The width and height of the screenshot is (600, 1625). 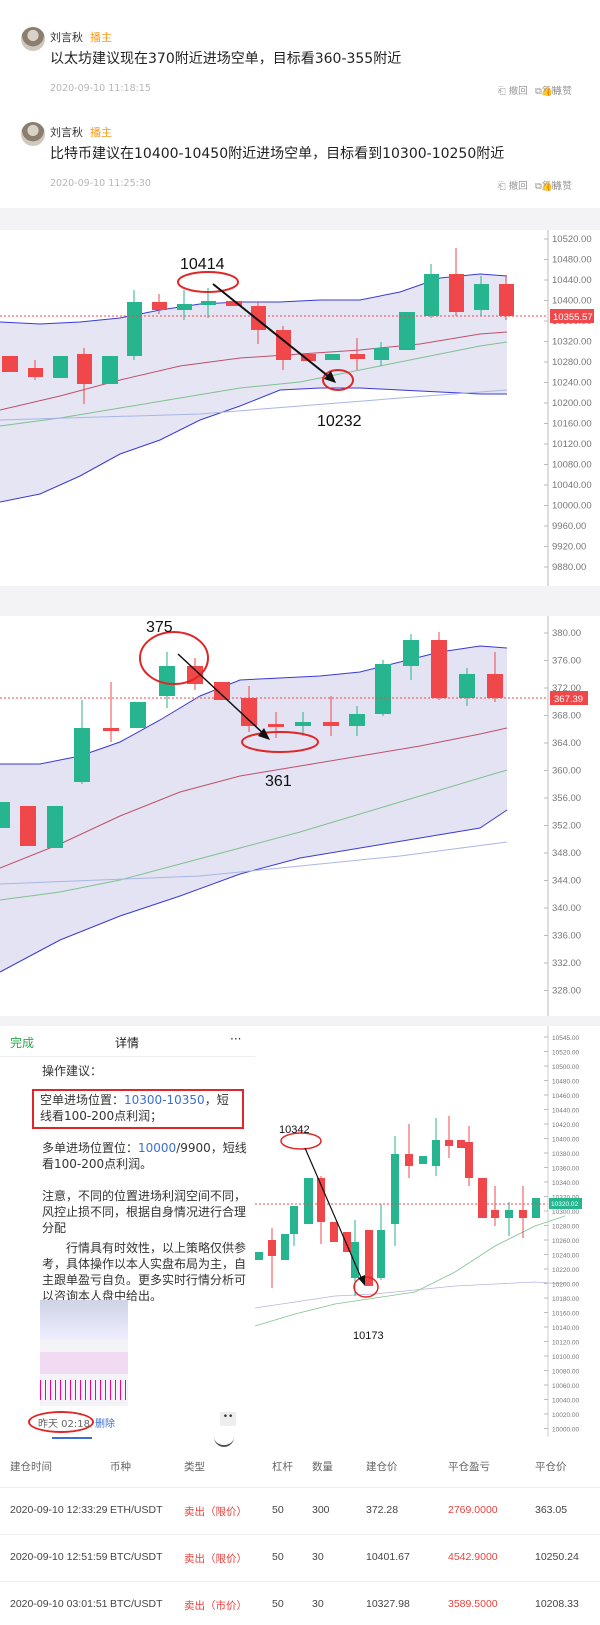 I want to click on col-symbol: 币种, so click(x=120, y=1467).